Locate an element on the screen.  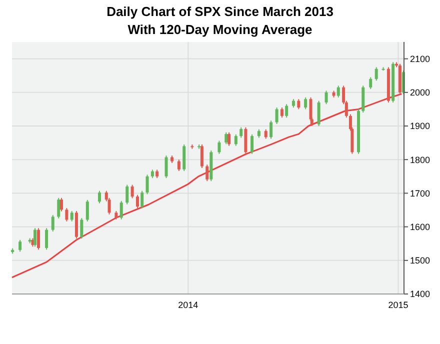
chart-title: Daily Chart of SPX Since March 2013 is located at coordinates (220, 11).